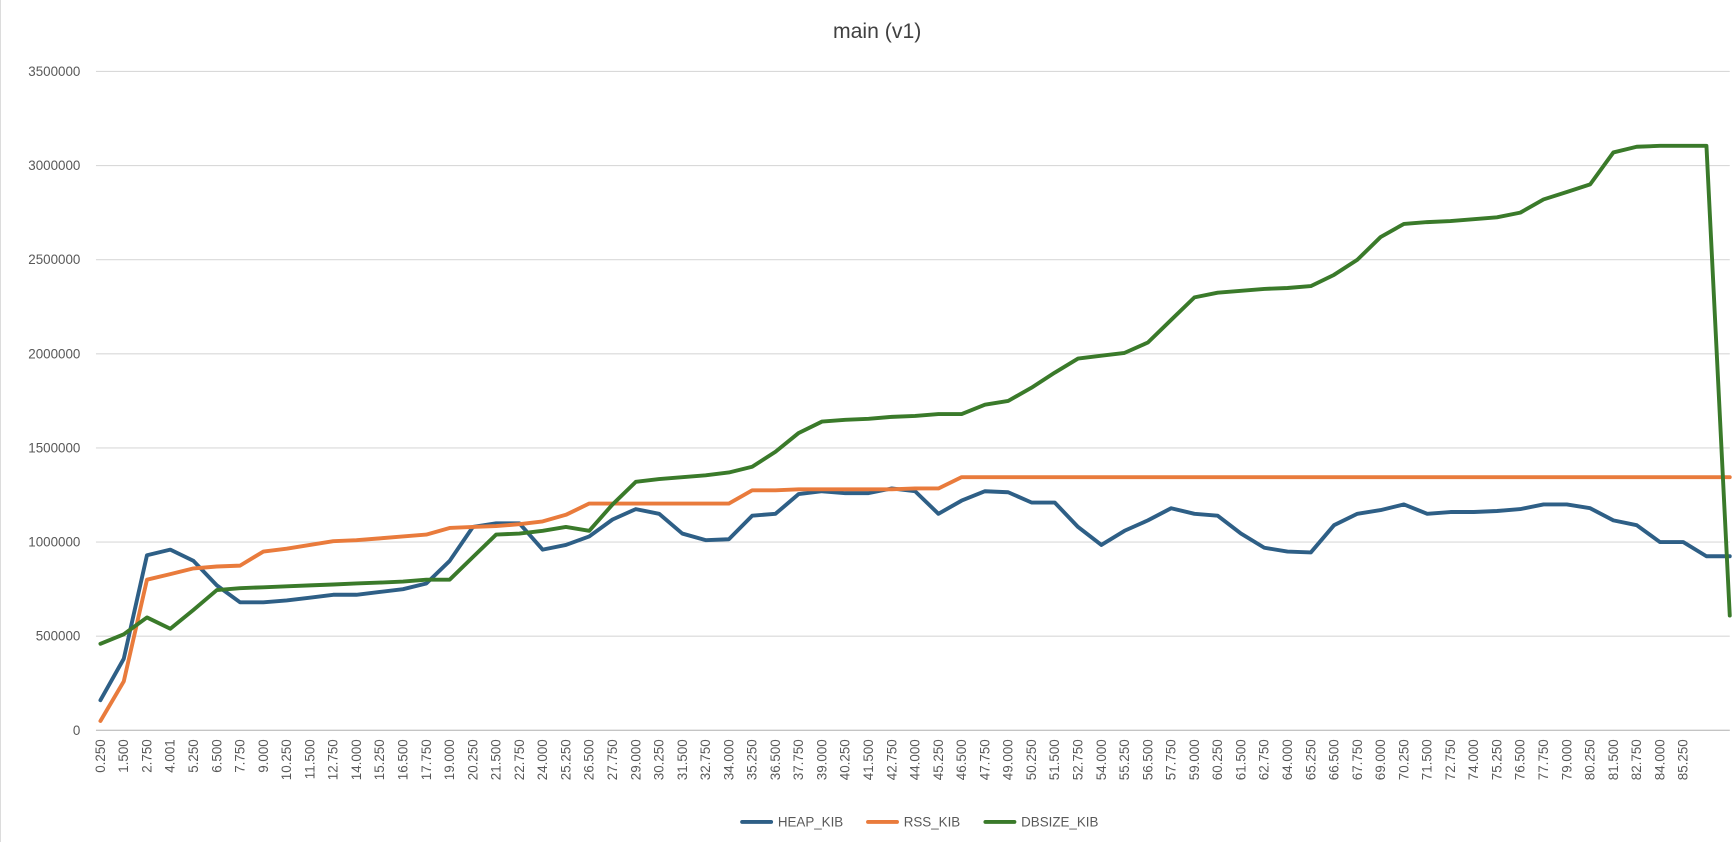 Image resolution: width=1732 pixels, height=842 pixels. What do you see at coordinates (565, 759) in the screenshot?
I see `x-tick-label: 25.250` at bounding box center [565, 759].